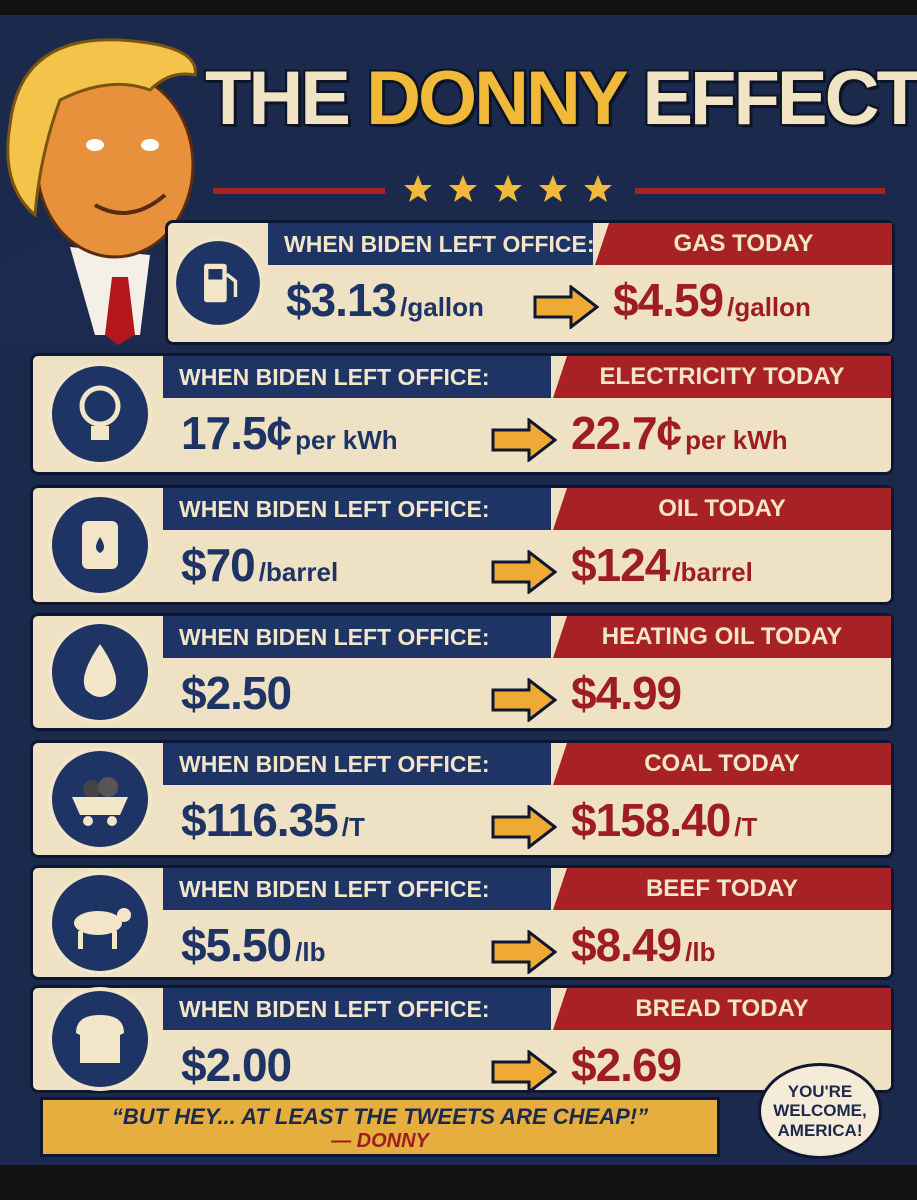  I want to click on quote-attribution: — DONNY, so click(380, 1141).